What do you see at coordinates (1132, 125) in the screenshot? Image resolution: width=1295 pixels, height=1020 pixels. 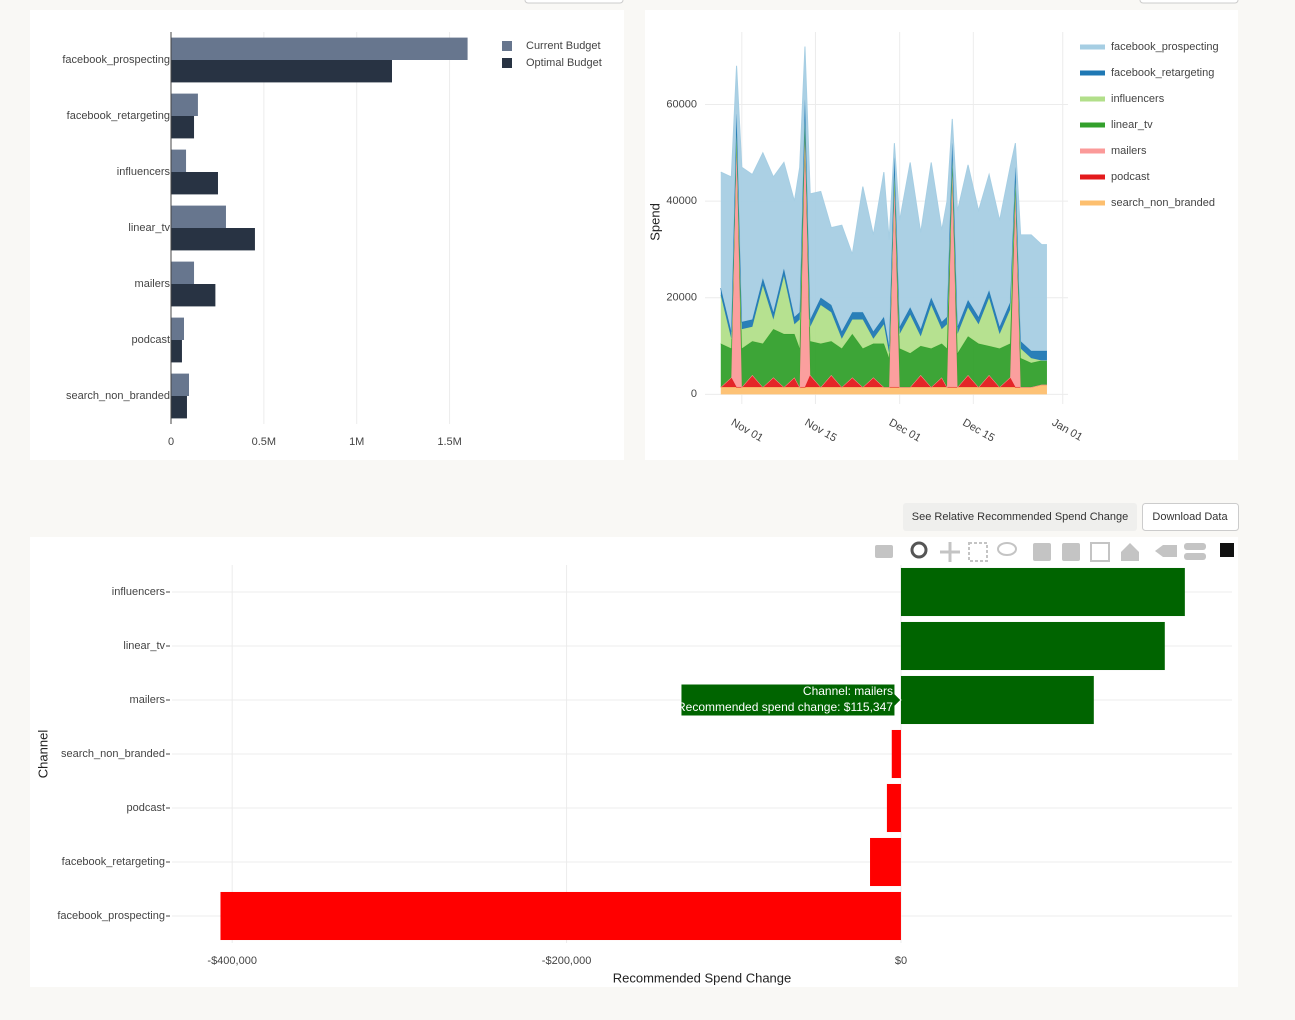 I see `legend-label: linear_tv` at bounding box center [1132, 125].